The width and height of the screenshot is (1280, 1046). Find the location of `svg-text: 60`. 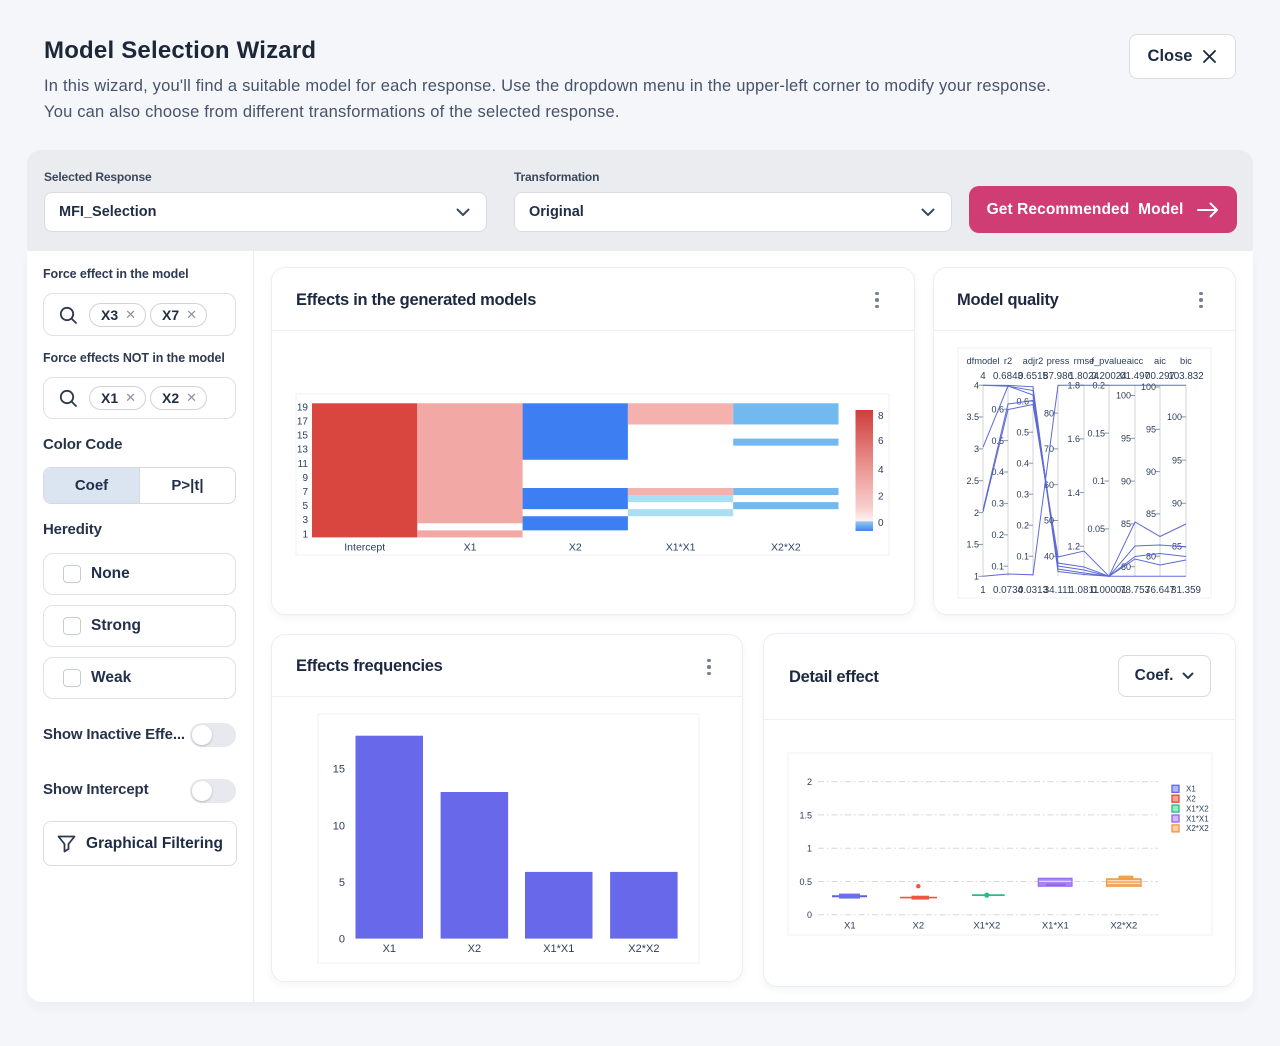

svg-text: 60 is located at coordinates (1049, 485).